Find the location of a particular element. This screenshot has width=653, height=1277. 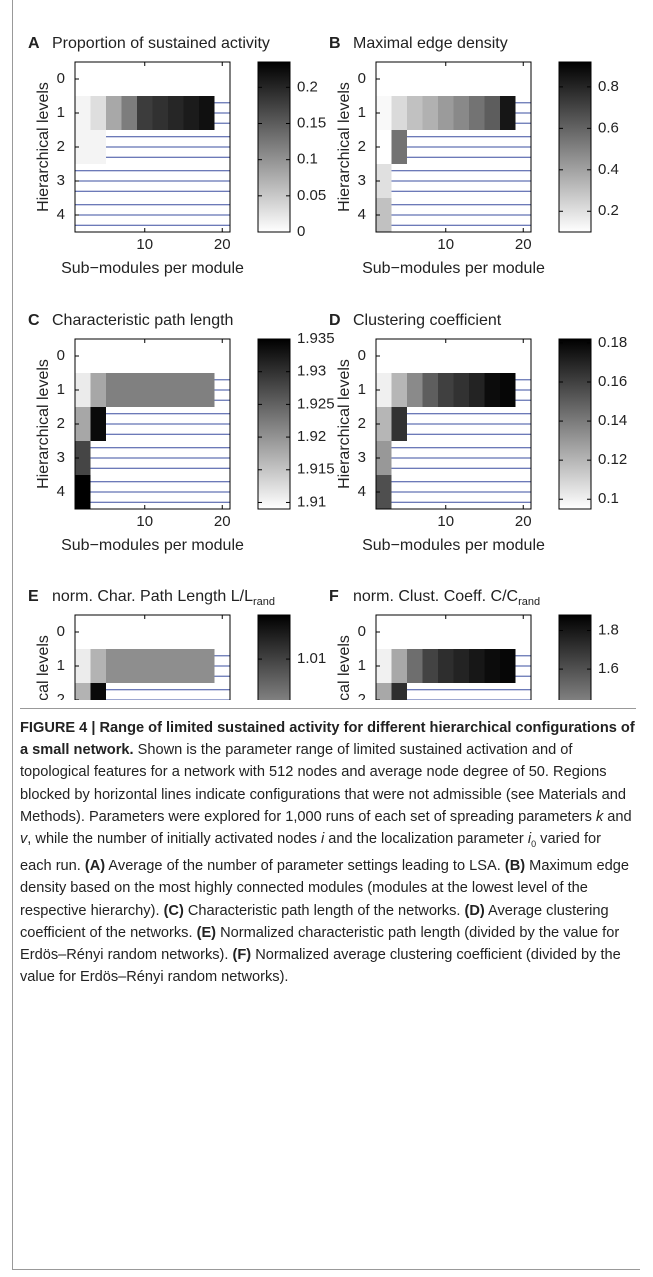

caption-text: (D) is located at coordinates (474, 910).